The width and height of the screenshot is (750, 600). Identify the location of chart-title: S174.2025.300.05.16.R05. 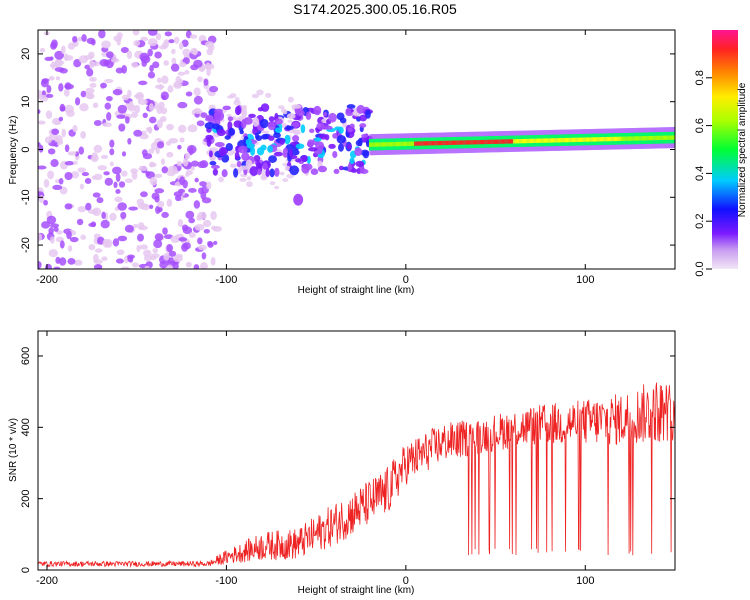
(375, 9).